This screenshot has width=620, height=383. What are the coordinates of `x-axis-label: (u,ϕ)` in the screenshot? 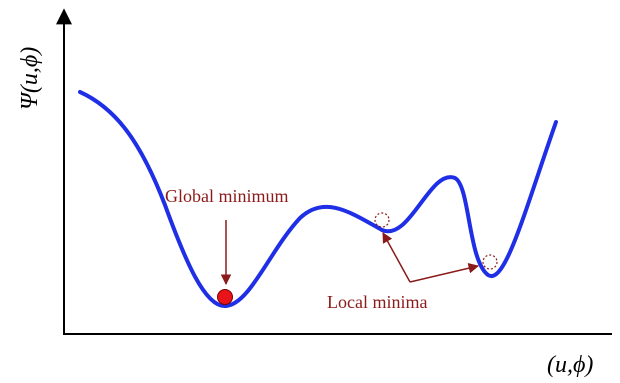 It's located at (570, 365).